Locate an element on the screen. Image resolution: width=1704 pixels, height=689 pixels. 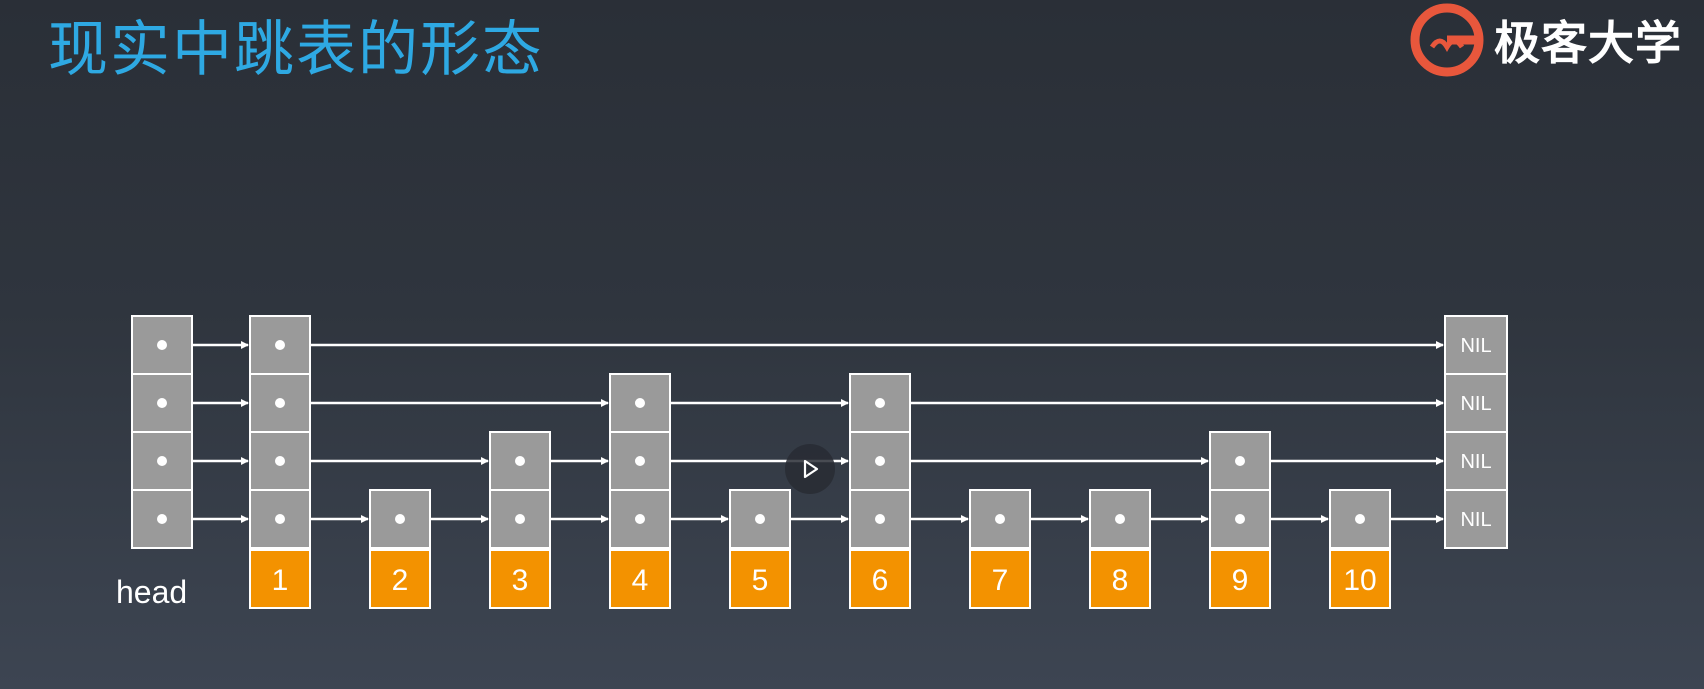
node-key: 7 is located at coordinates (1000, 580).